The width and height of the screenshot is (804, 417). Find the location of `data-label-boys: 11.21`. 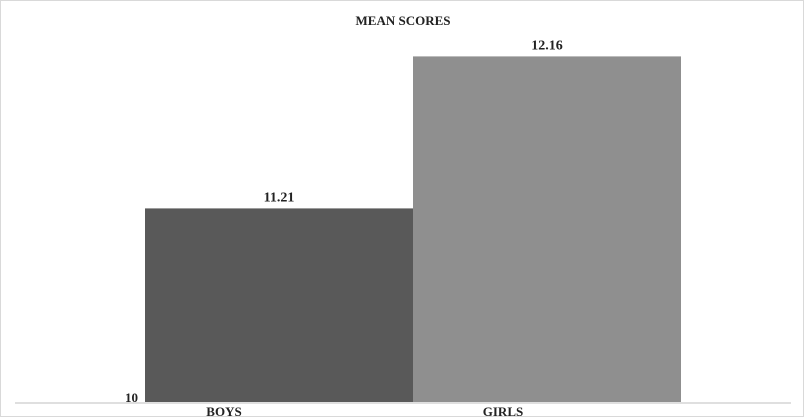

data-label-boys: 11.21 is located at coordinates (279, 197).